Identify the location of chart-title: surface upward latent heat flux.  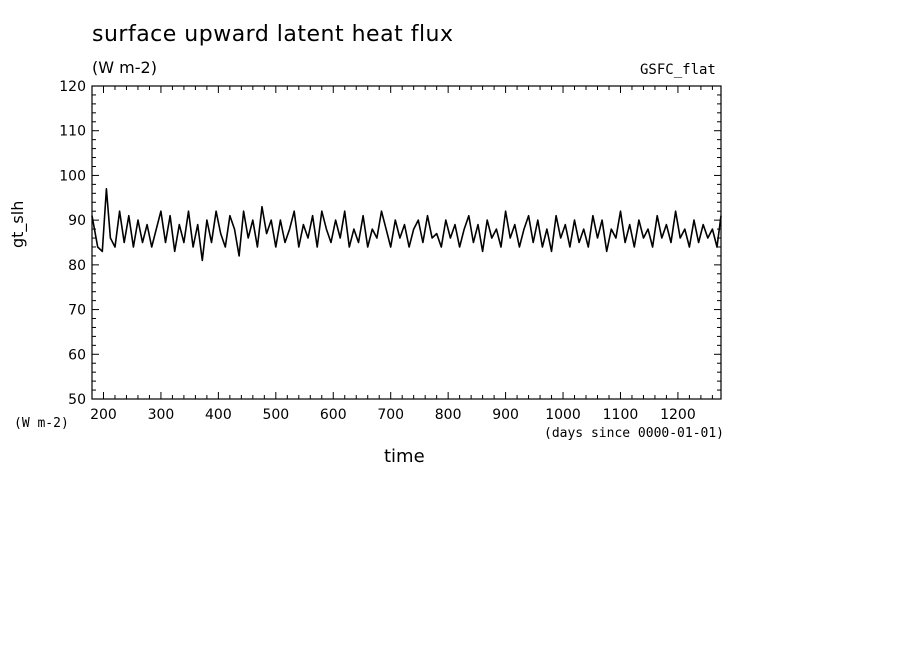
(273, 34).